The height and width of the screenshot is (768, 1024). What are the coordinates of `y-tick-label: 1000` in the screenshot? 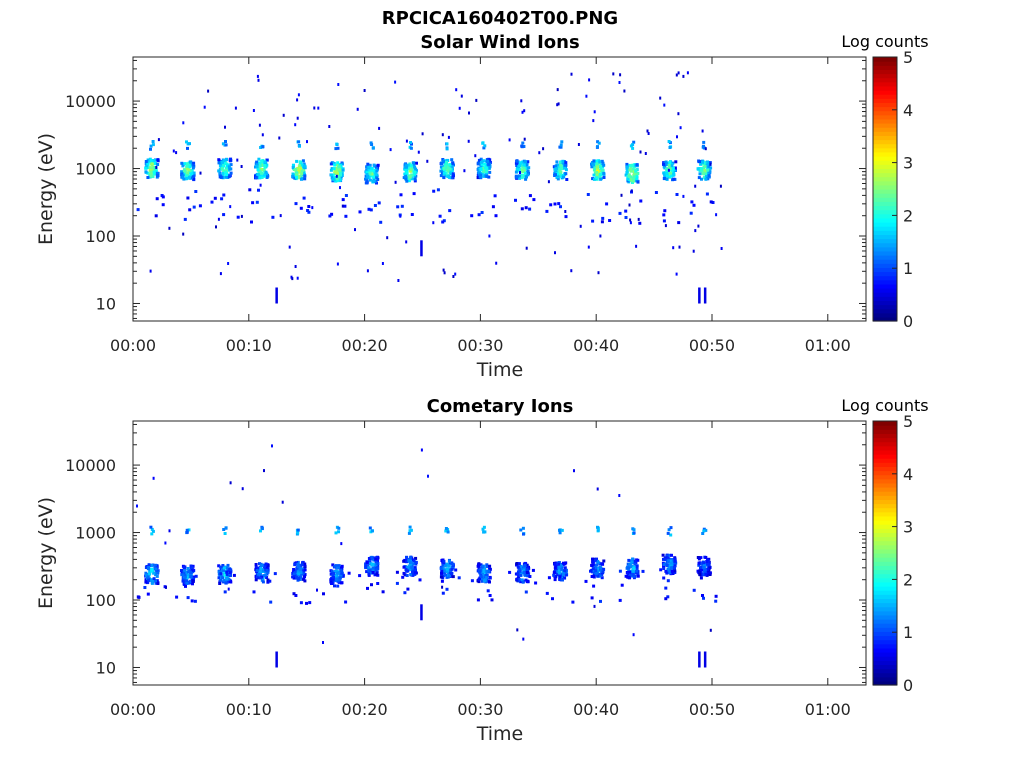 It's located at (95, 533).